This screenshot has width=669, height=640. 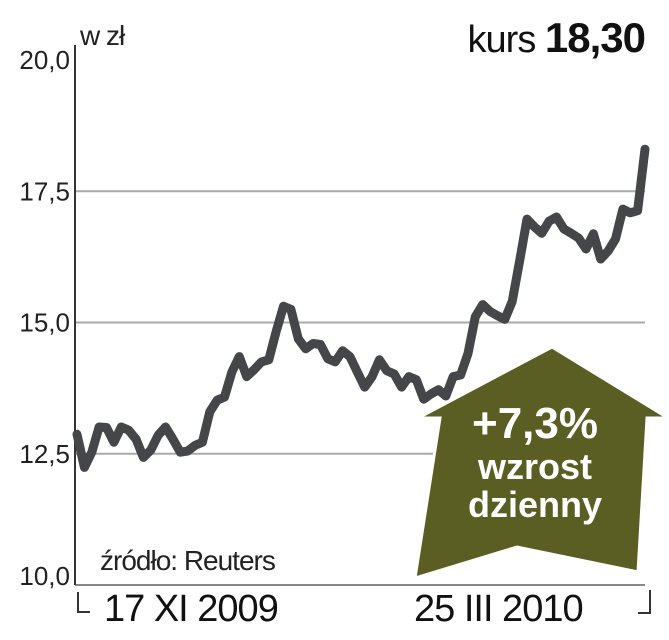 I want to click on change-annotation: +7,3% wzrost dzienny, so click(x=535, y=462).